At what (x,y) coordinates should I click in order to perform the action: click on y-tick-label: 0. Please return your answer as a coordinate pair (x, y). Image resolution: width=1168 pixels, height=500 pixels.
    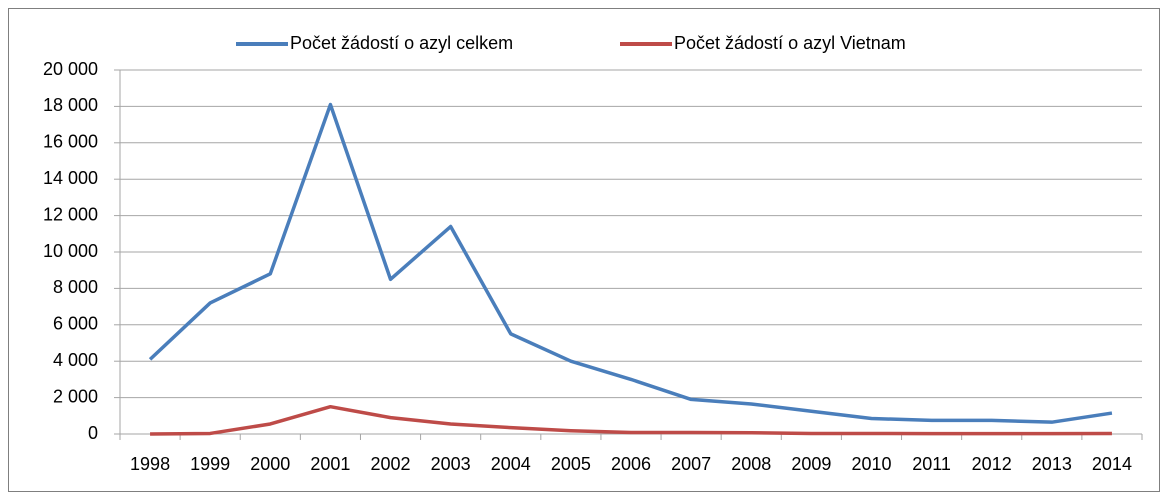
    Looking at the image, I should click on (93, 433).